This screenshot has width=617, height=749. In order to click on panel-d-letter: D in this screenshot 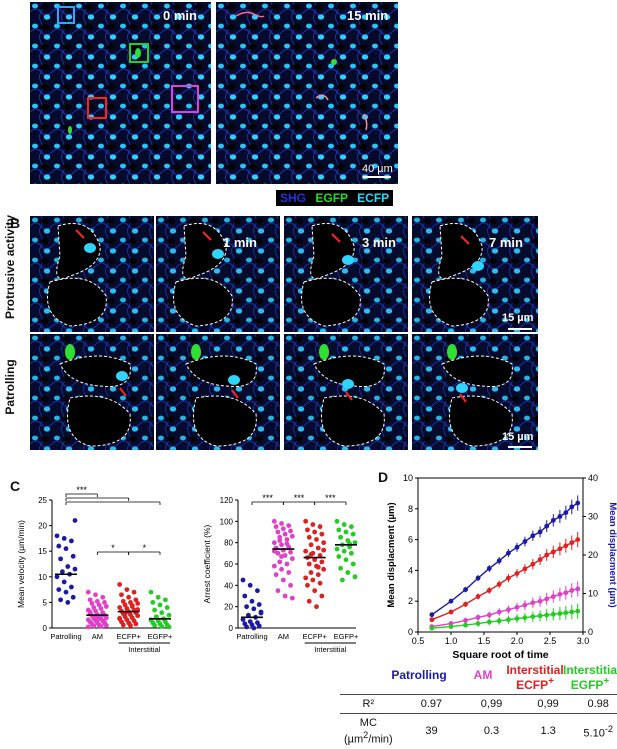, I will do `click(383, 477)`.